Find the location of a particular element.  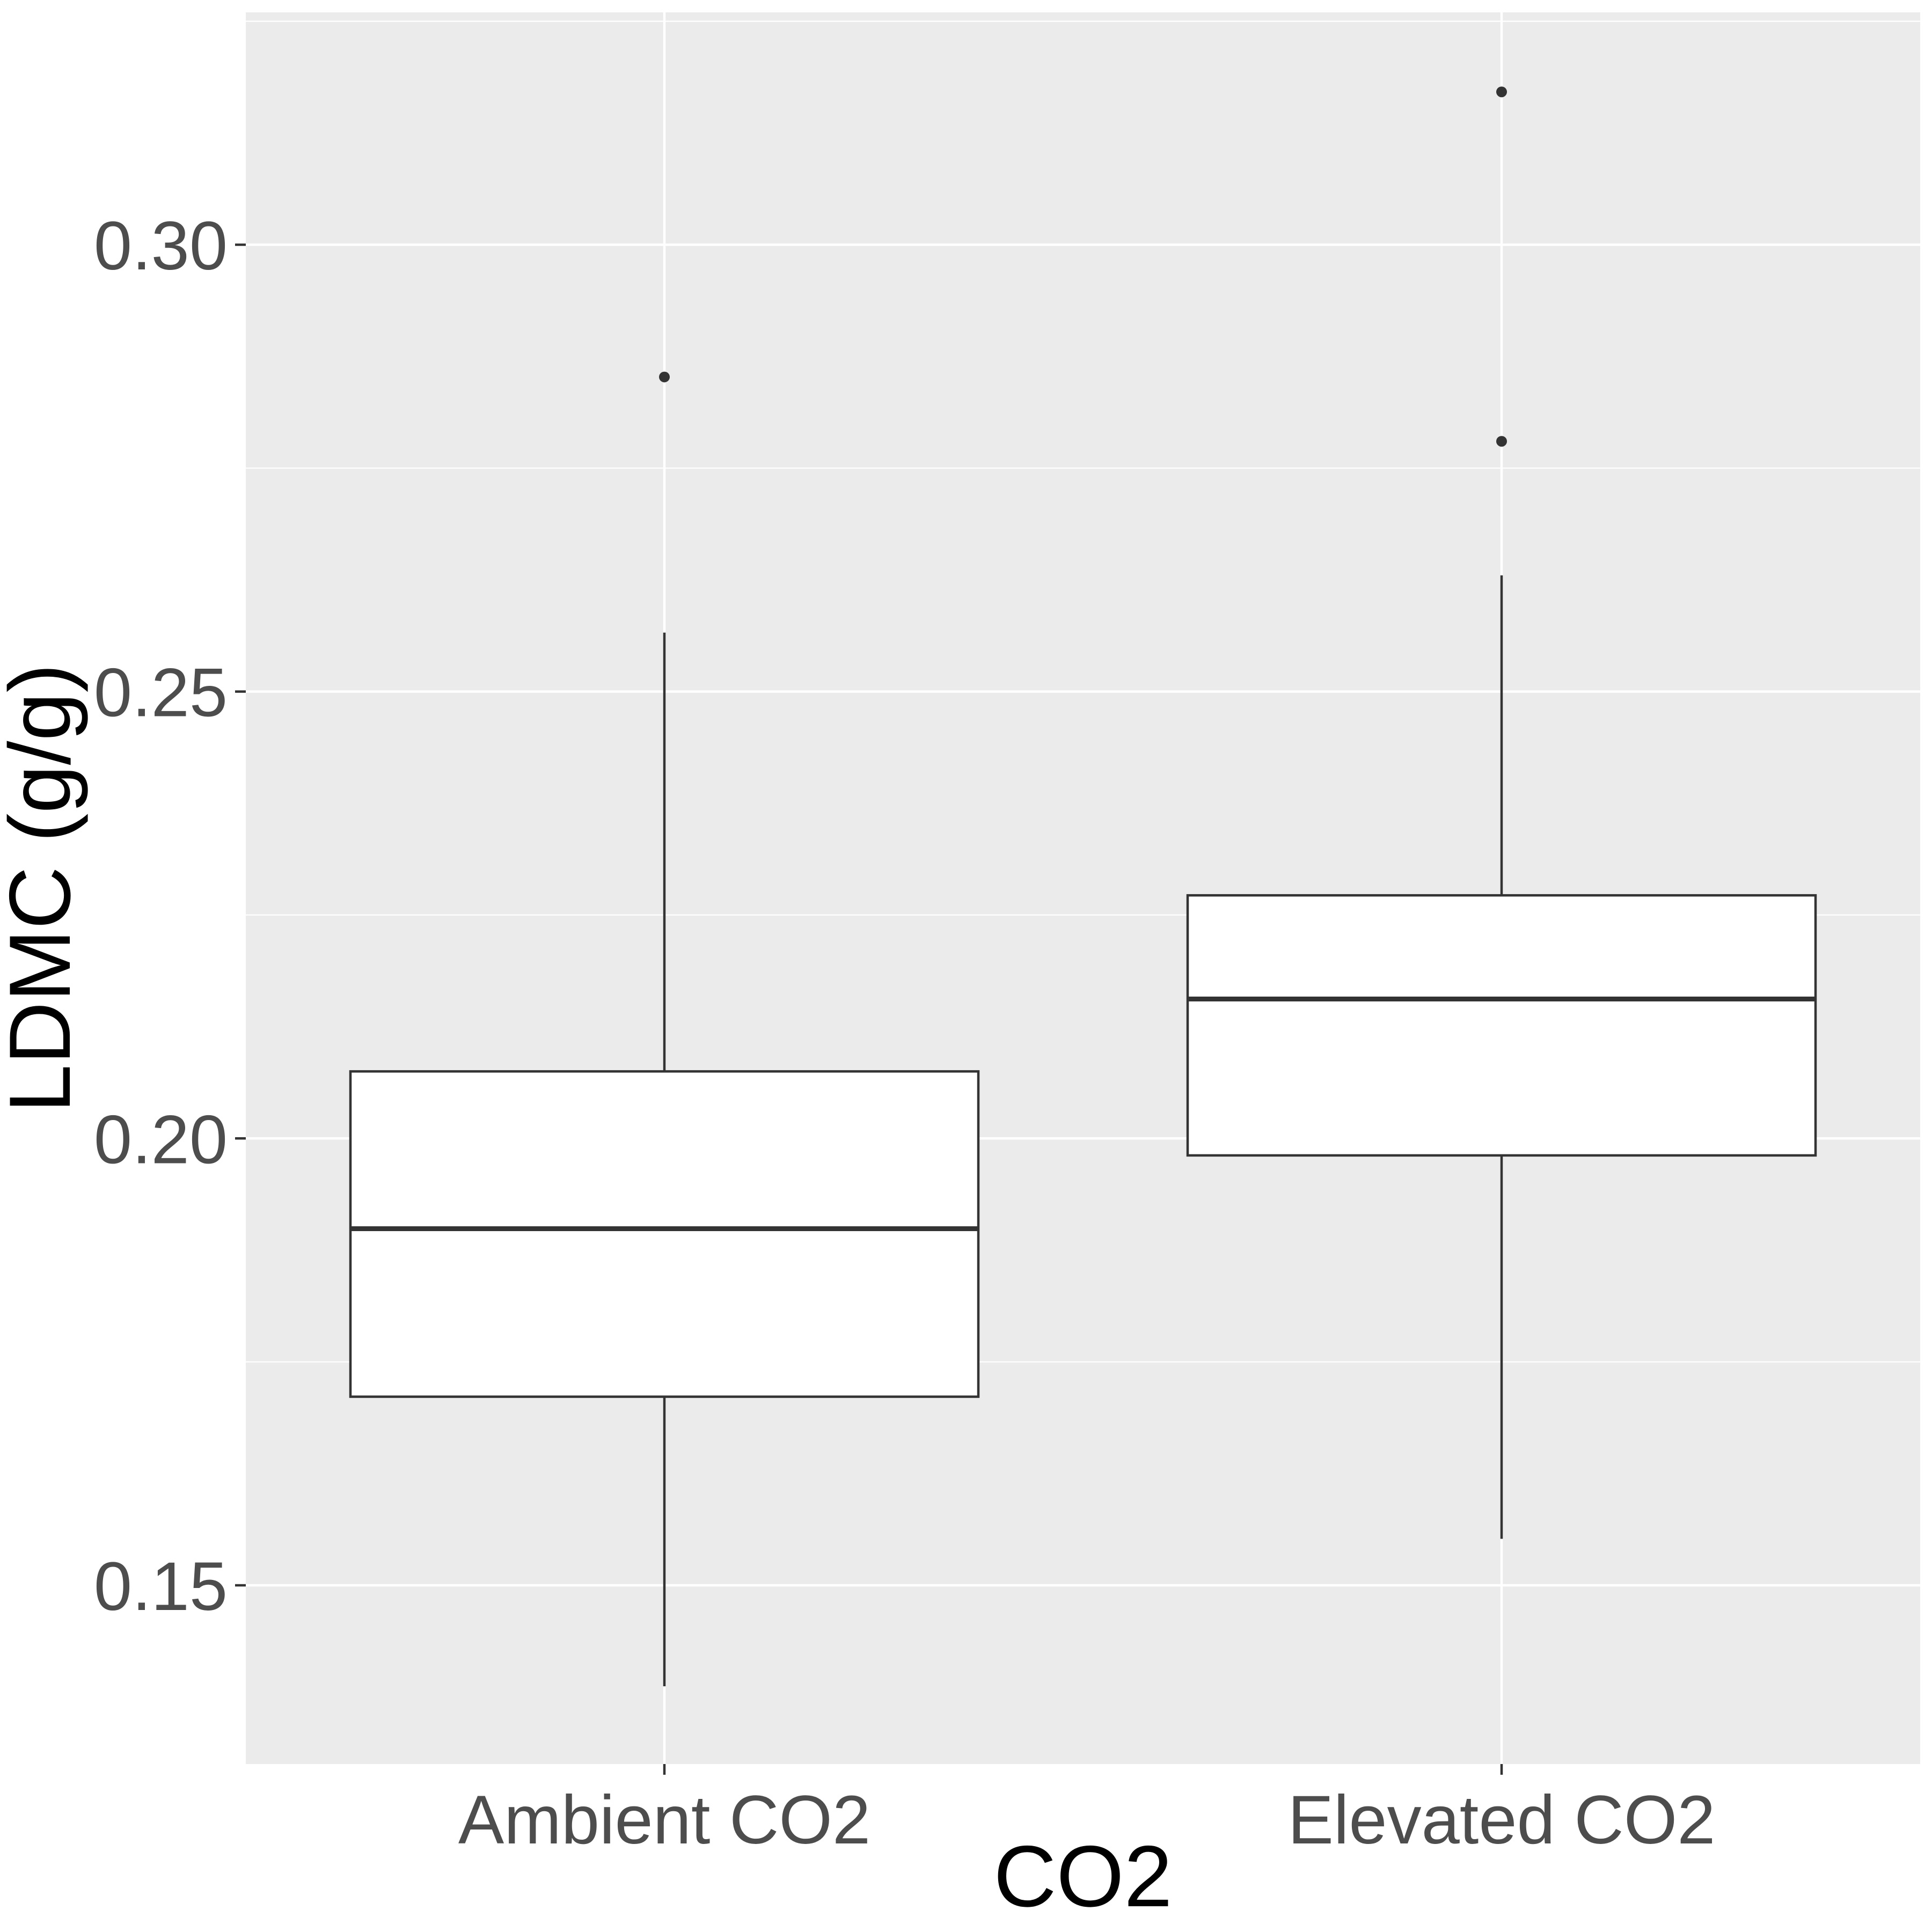

y-tick-label: 0.15 is located at coordinates (161, 1586).